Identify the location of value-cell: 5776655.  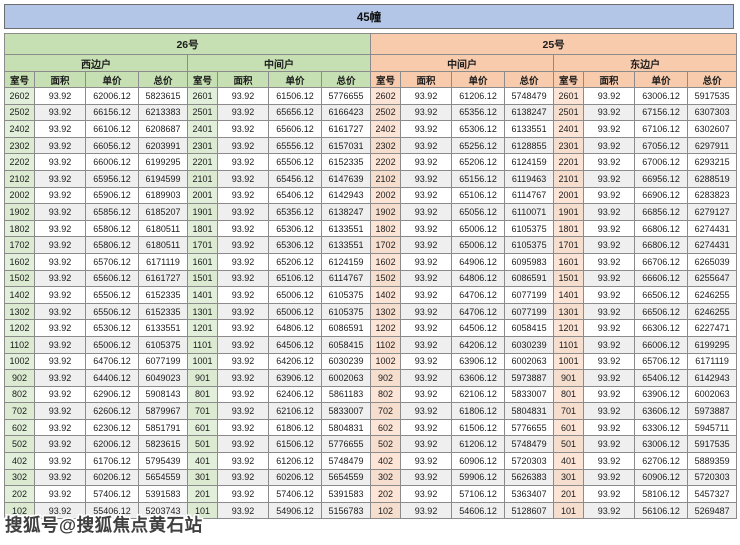
(346, 96).